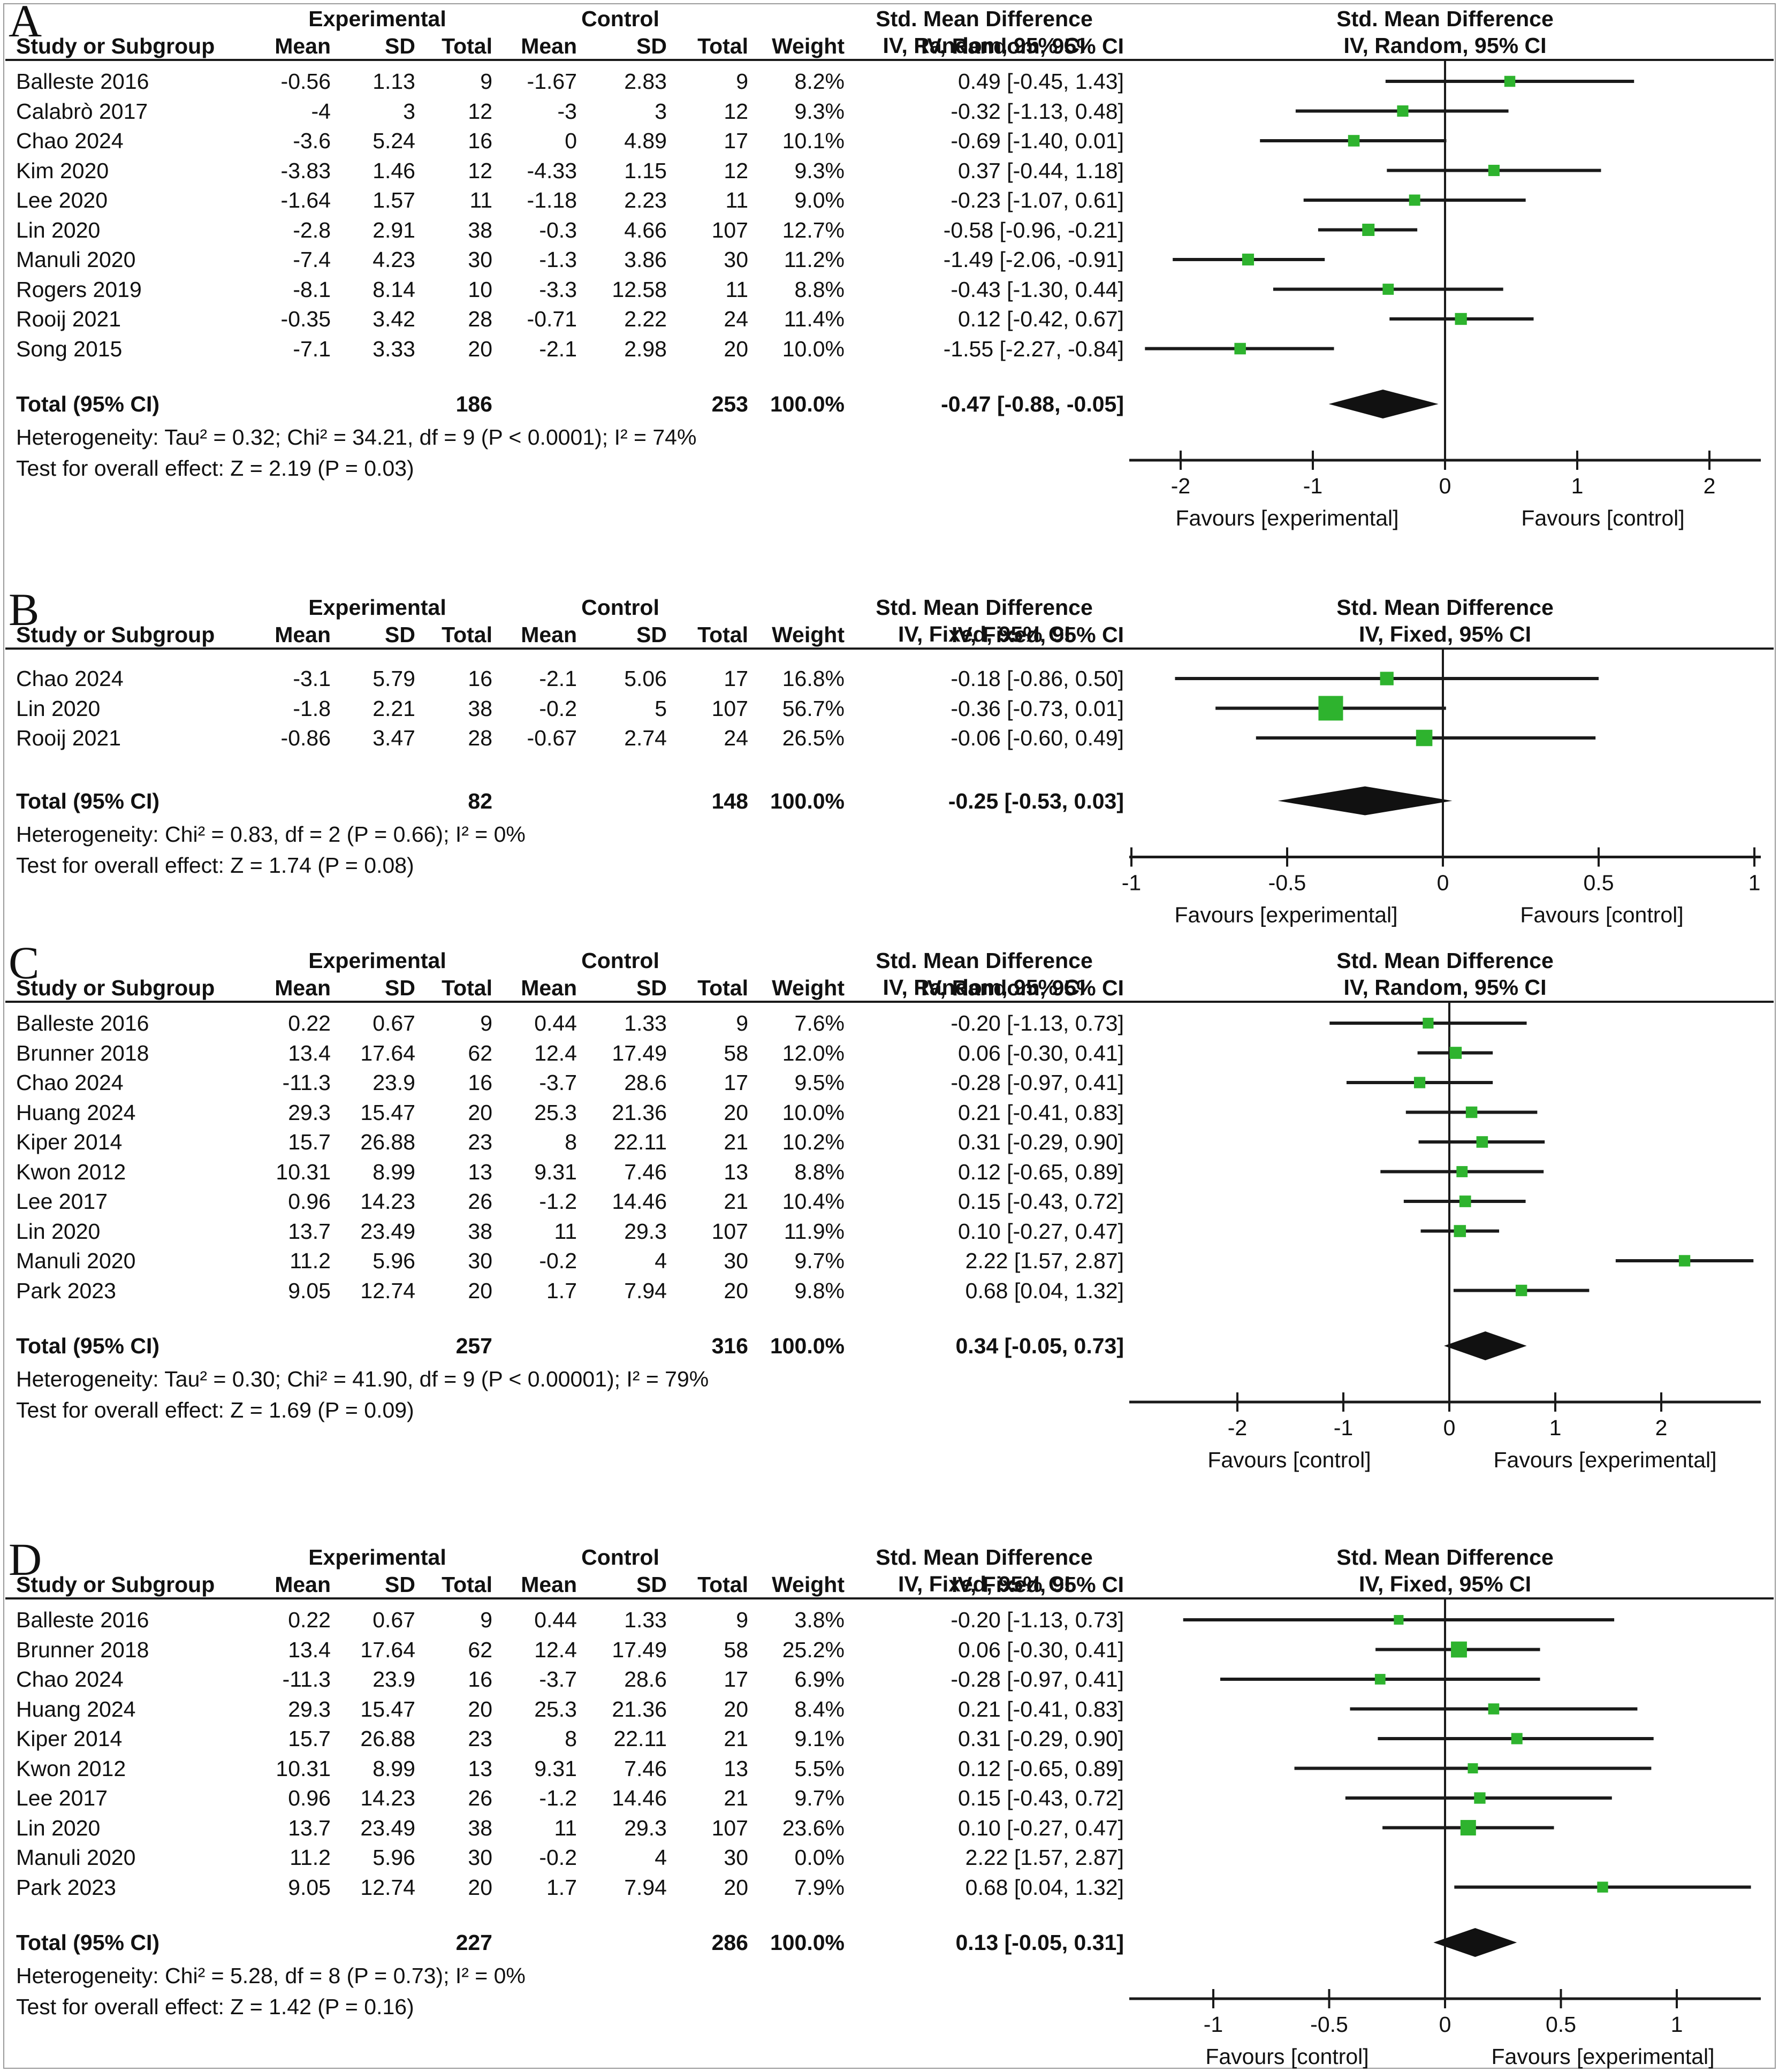  I want to click on total-weight: 100.0%, so click(807, 1346).